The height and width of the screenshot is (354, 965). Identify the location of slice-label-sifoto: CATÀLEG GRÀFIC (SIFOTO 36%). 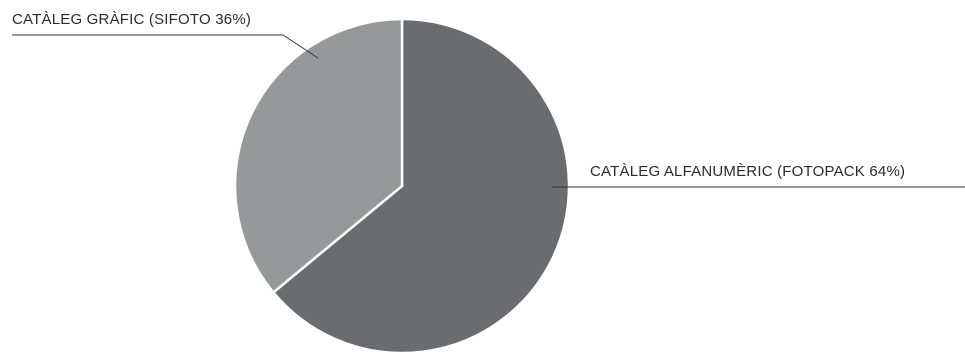
(131, 19).